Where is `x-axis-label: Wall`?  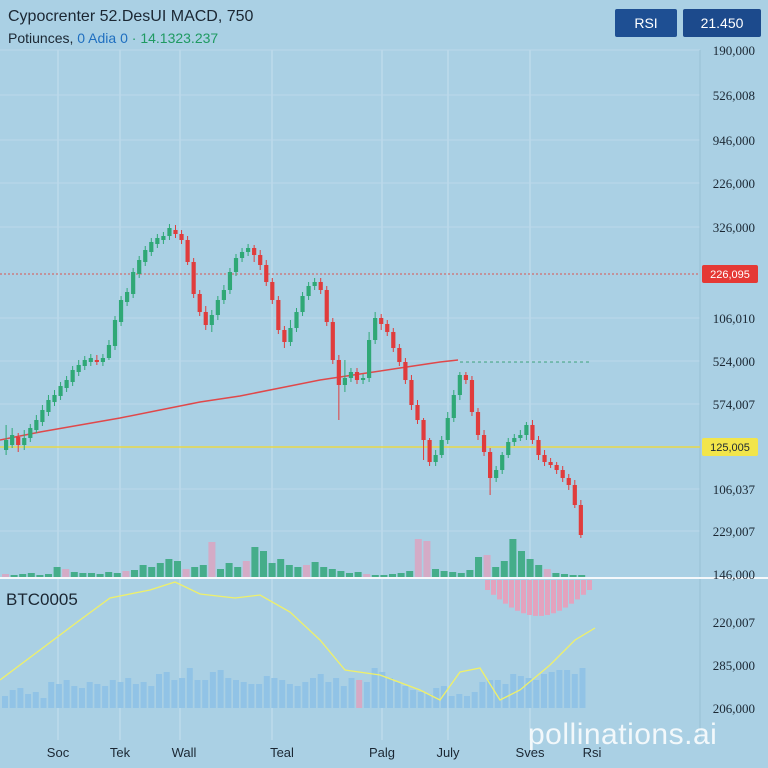 x-axis-label: Wall is located at coordinates (184, 752).